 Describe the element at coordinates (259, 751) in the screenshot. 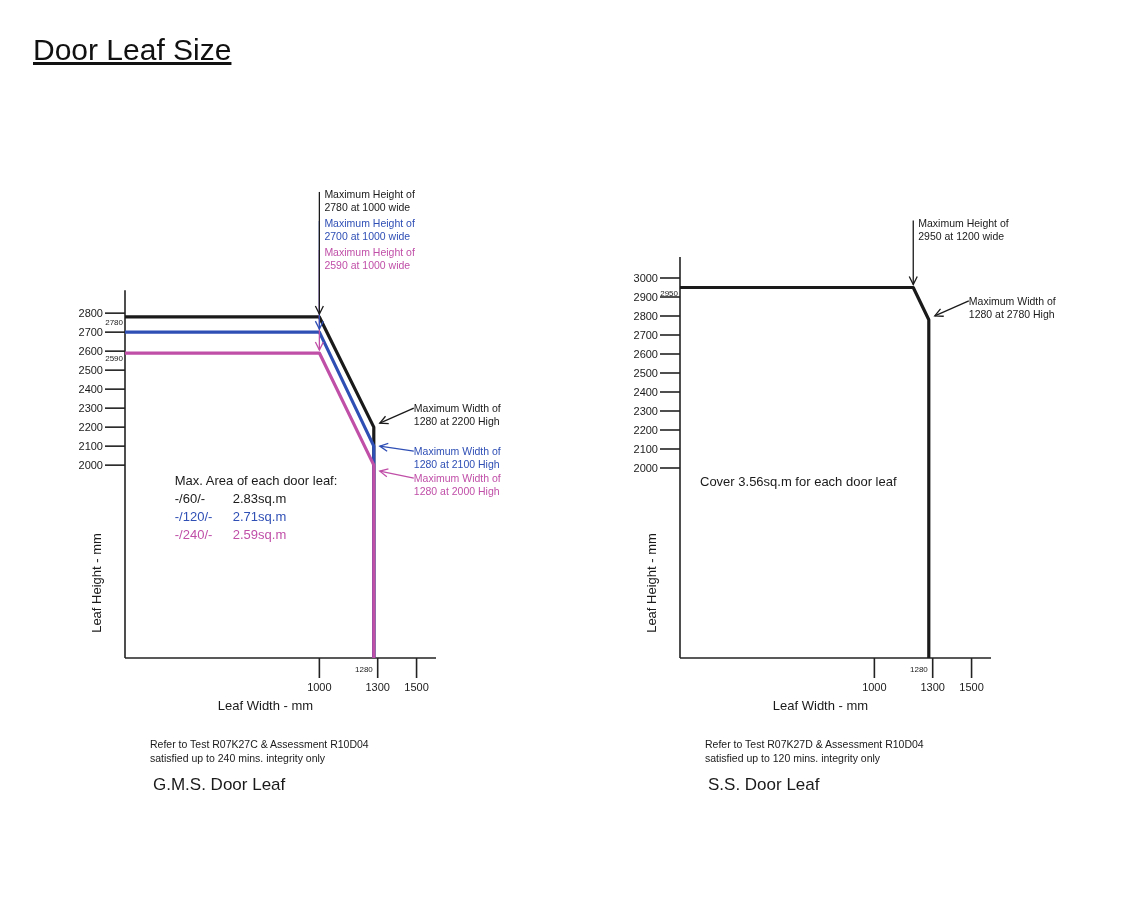

I see `text: Refer to Test R07K27C & Assessment R10D04 satisfied up to 240 mins. integrity only` at that location.